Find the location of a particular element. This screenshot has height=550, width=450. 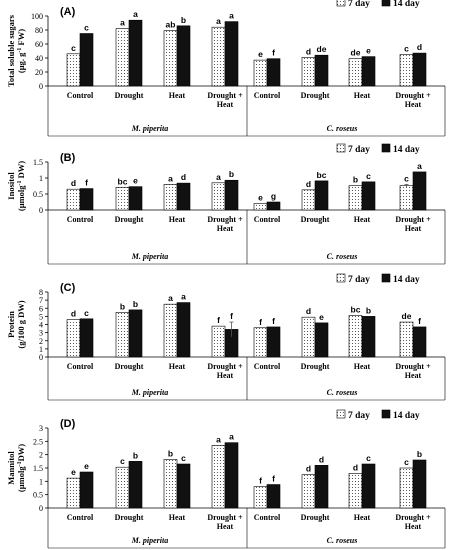

y-tick-label: 6 is located at coordinates (41, 308).